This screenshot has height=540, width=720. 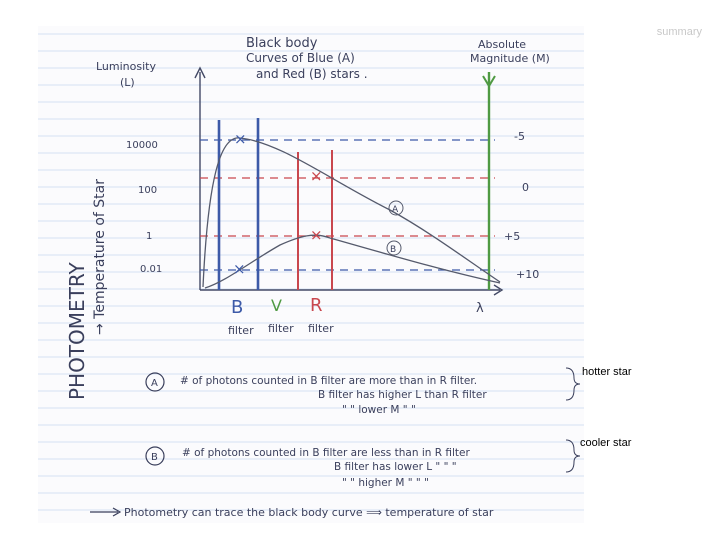 What do you see at coordinates (573, 456) in the screenshot?
I see `brace-b` at bounding box center [573, 456].